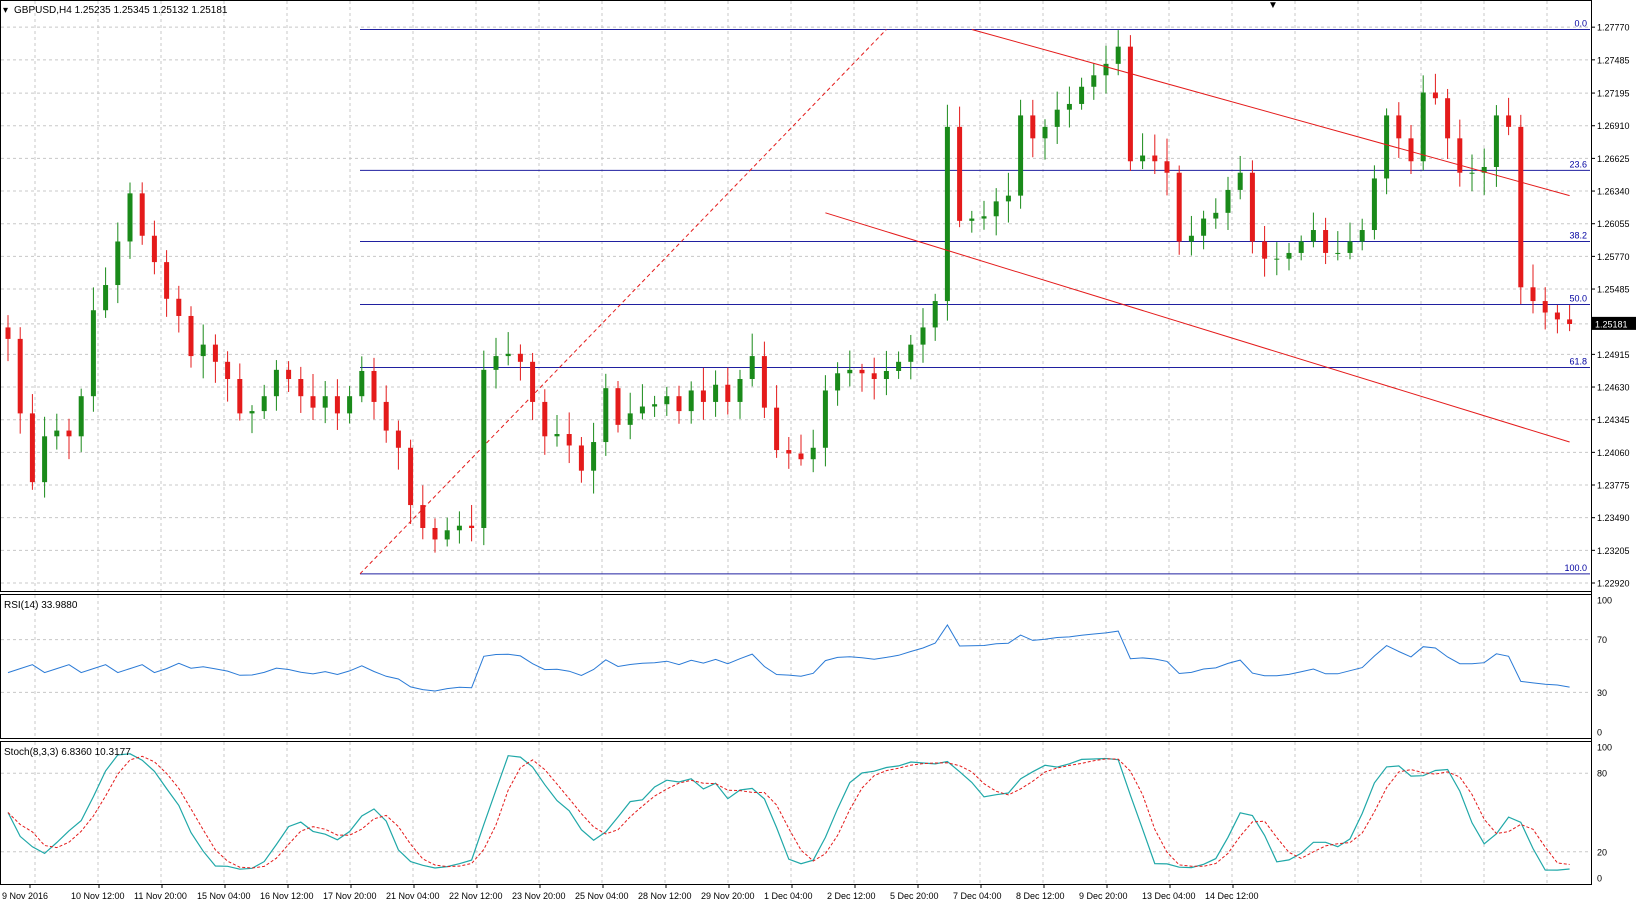  What do you see at coordinates (1604, 601) in the screenshot?
I see `rsi-tick-label: 100` at bounding box center [1604, 601].